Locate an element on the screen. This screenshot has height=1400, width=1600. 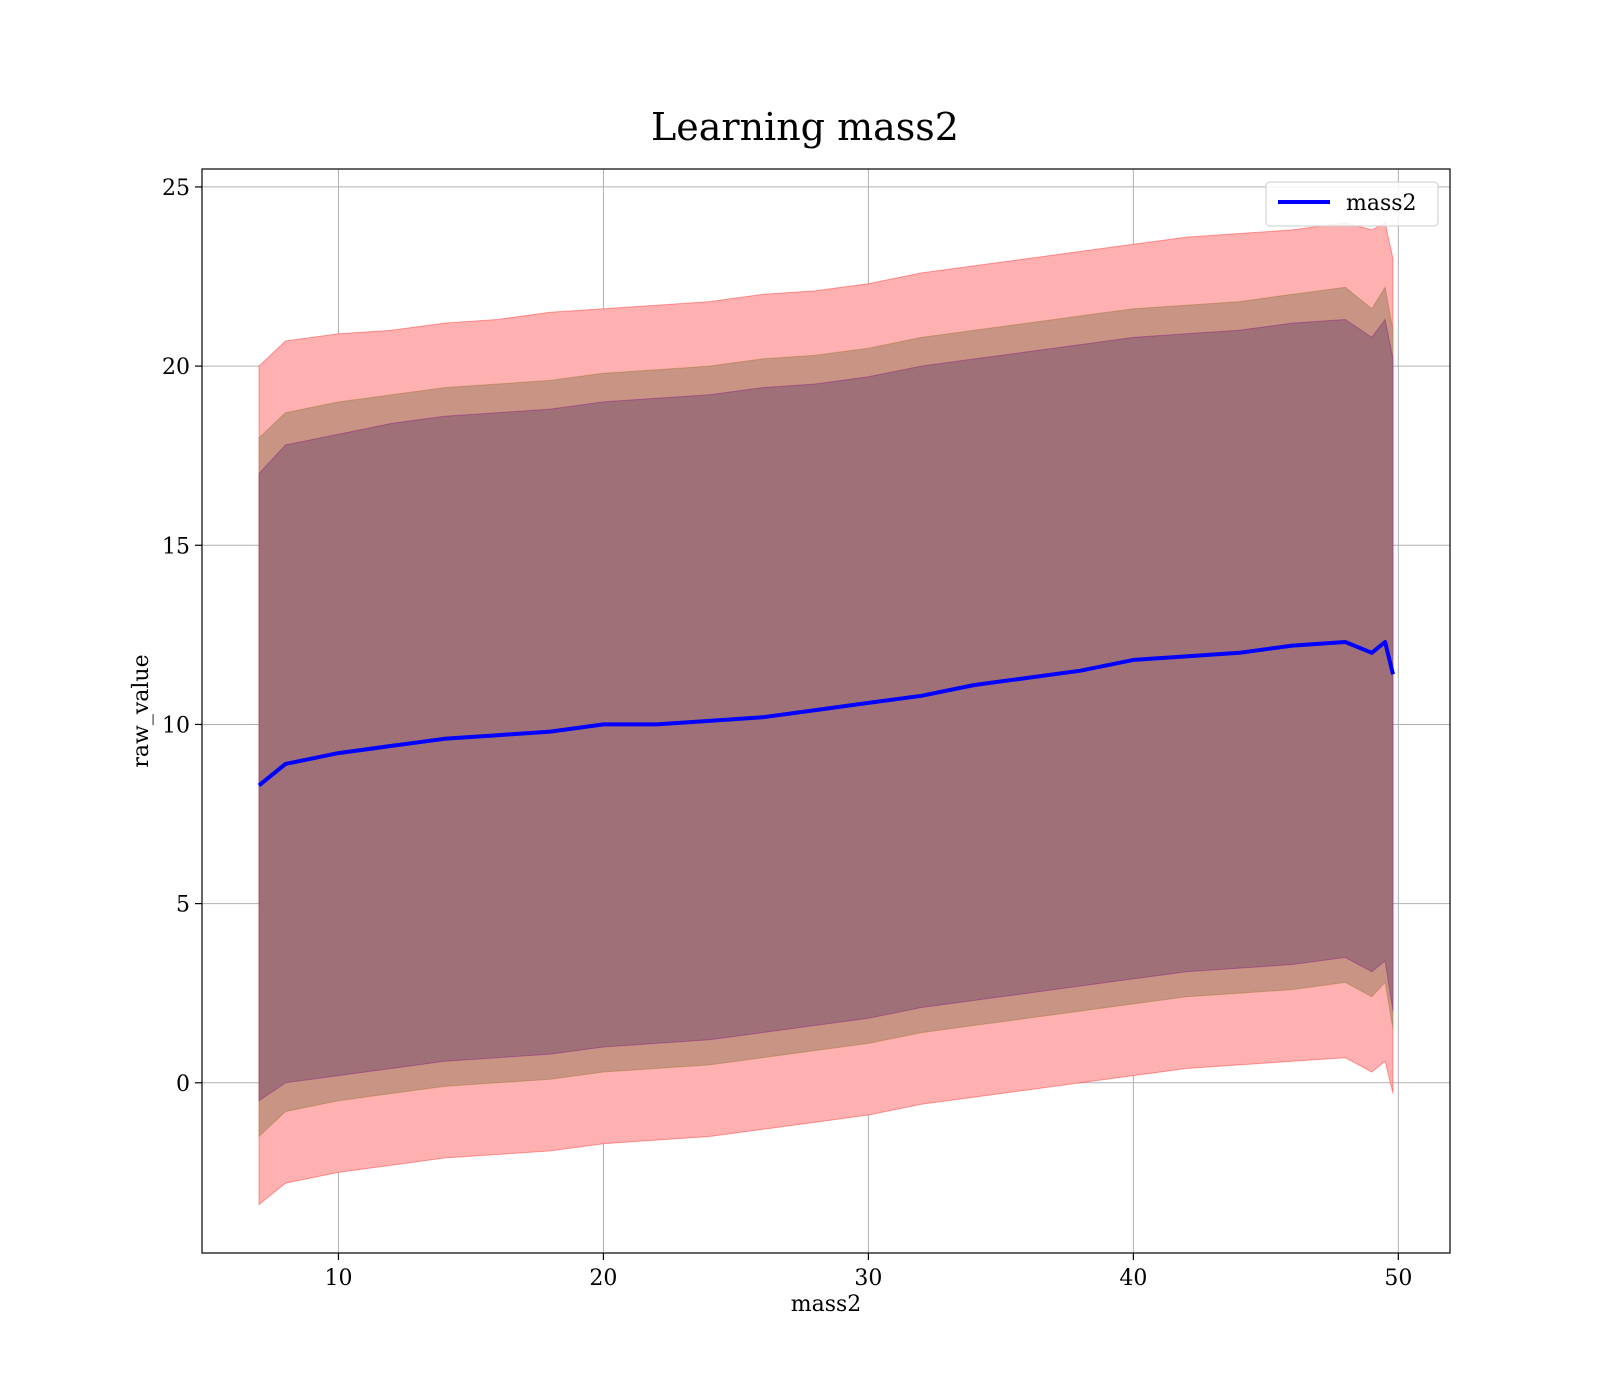
x-axis-label: mass2 is located at coordinates (826, 1304).